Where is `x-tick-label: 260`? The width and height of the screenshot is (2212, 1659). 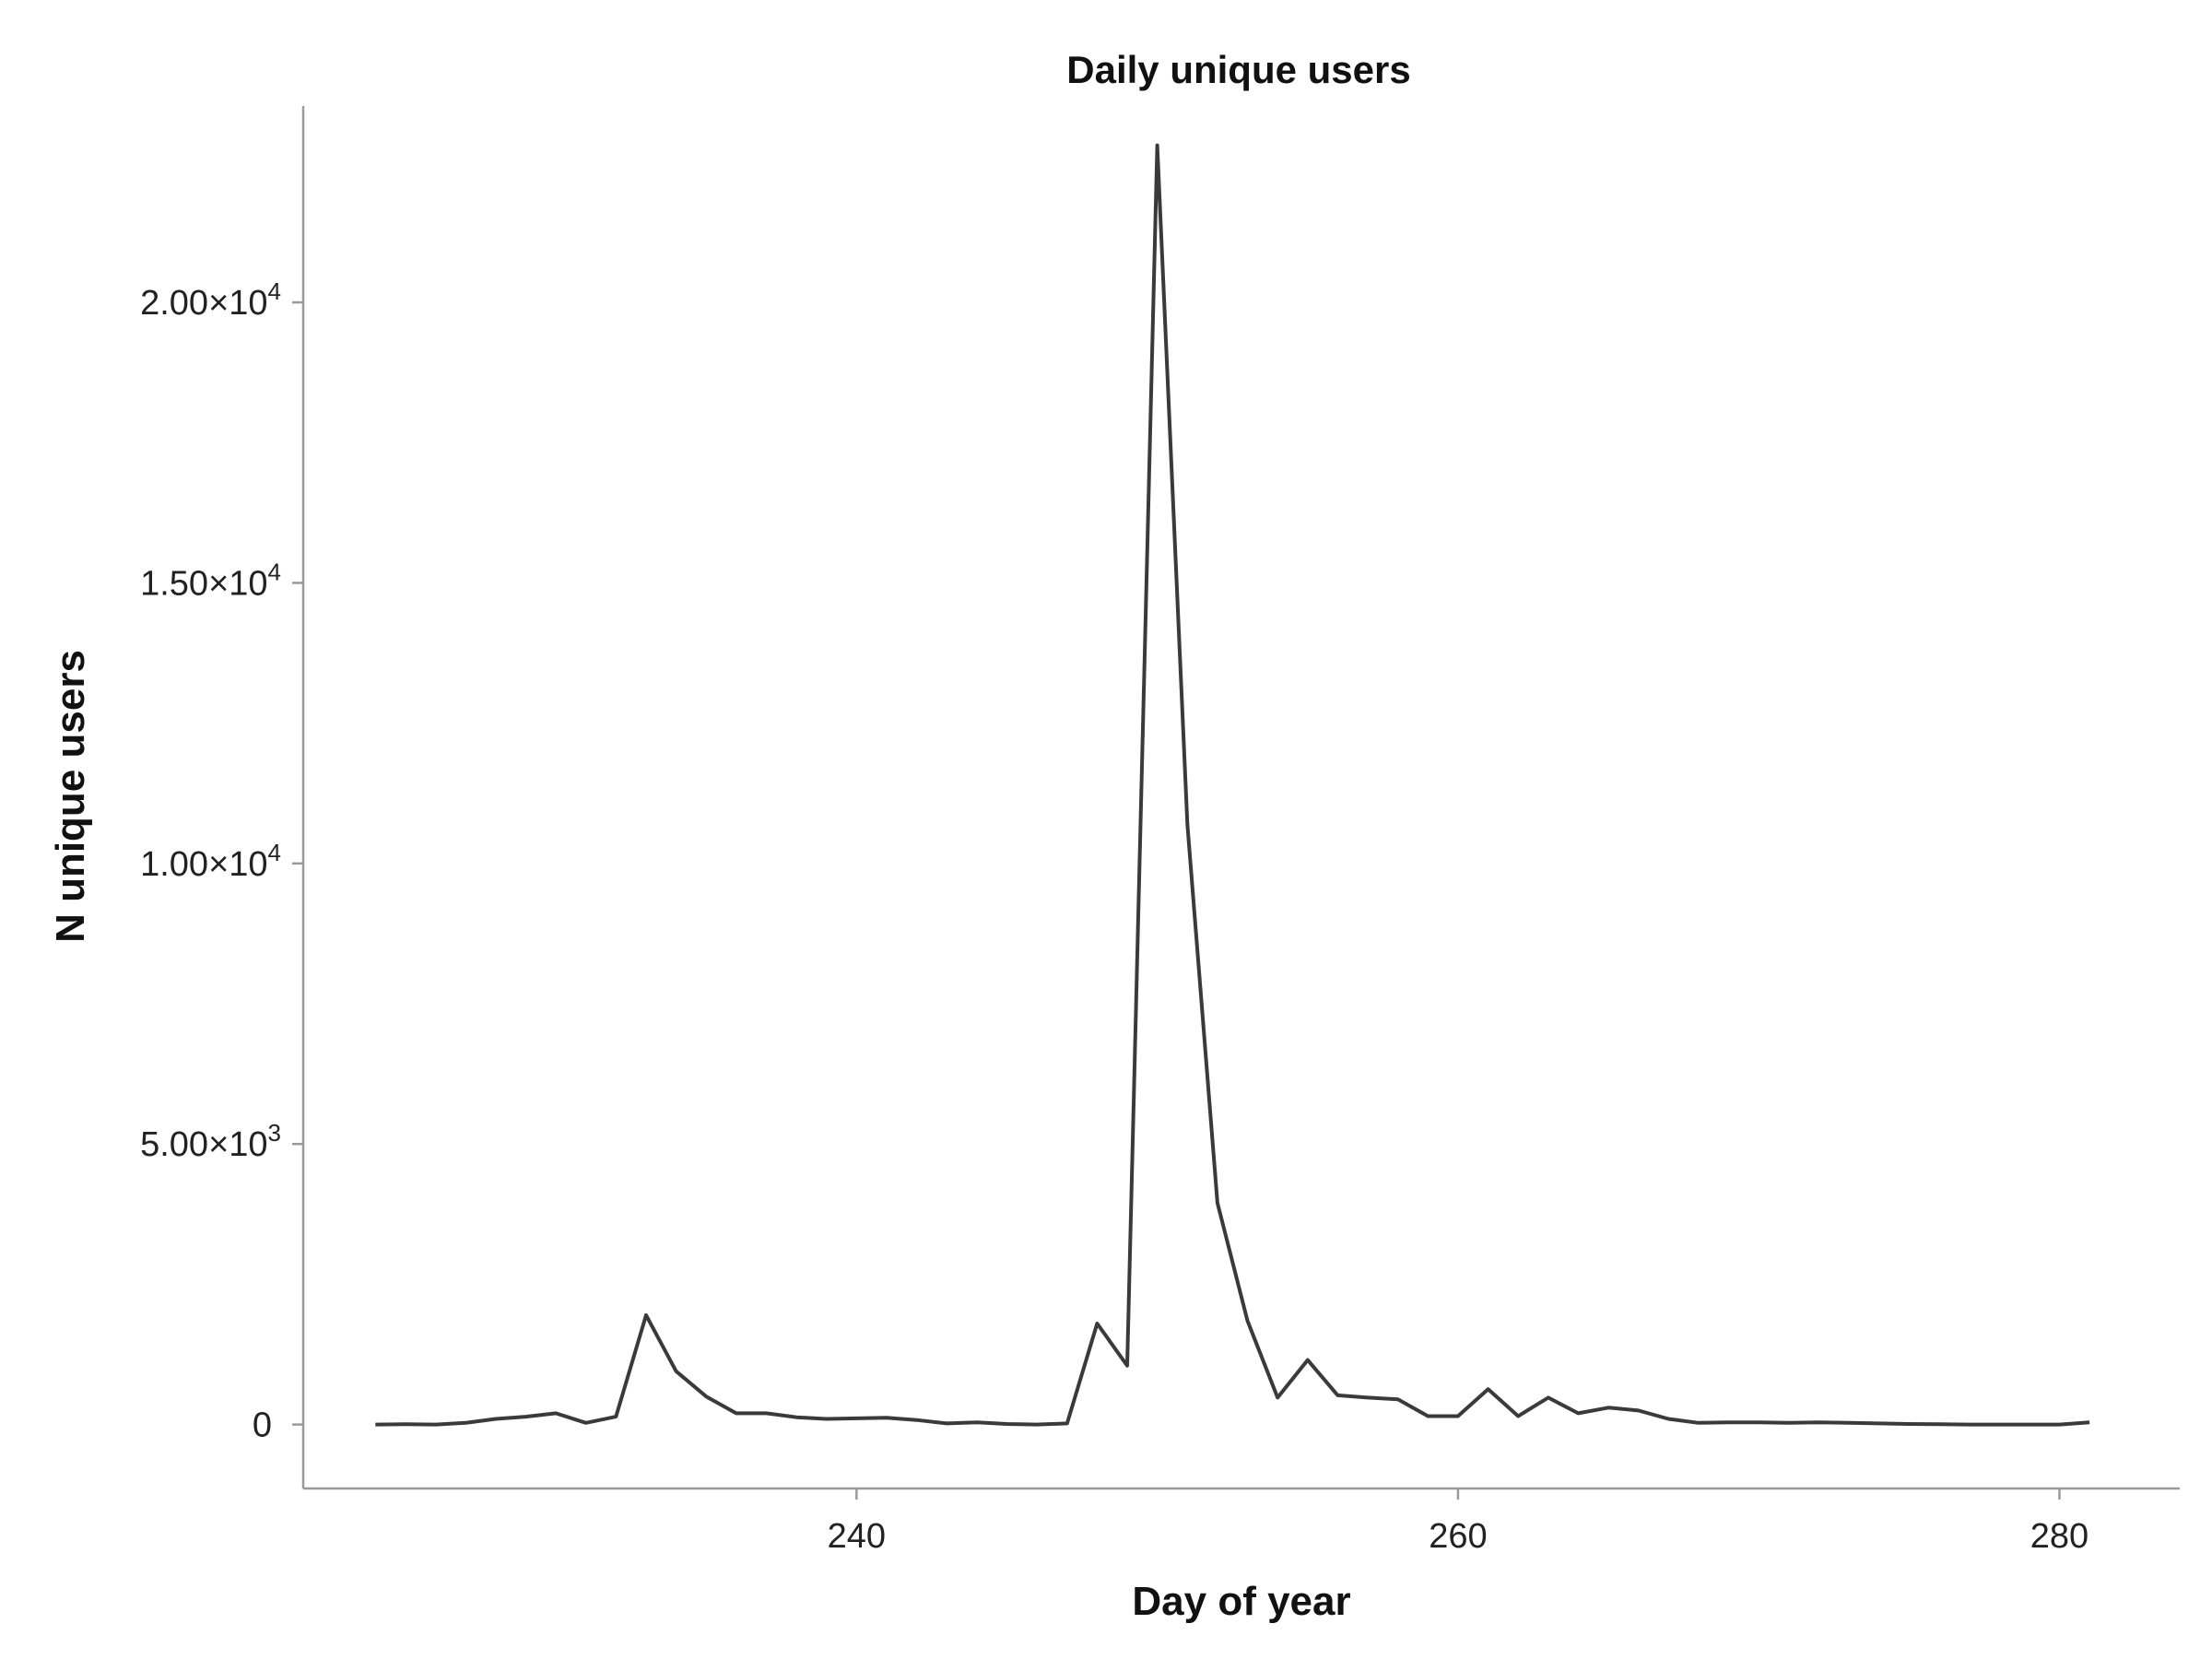
x-tick-label: 260 is located at coordinates (1458, 1536).